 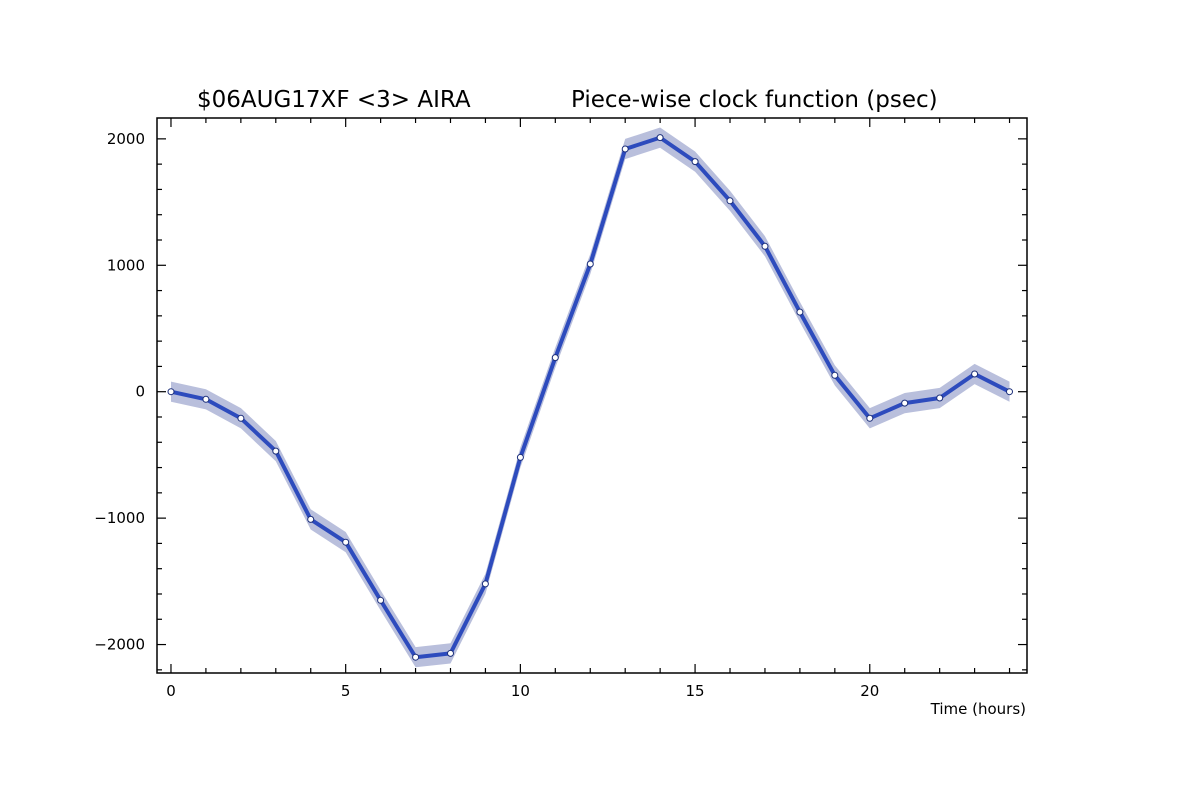 What do you see at coordinates (119, 645) in the screenshot?
I see `y-tick-label: −2000` at bounding box center [119, 645].